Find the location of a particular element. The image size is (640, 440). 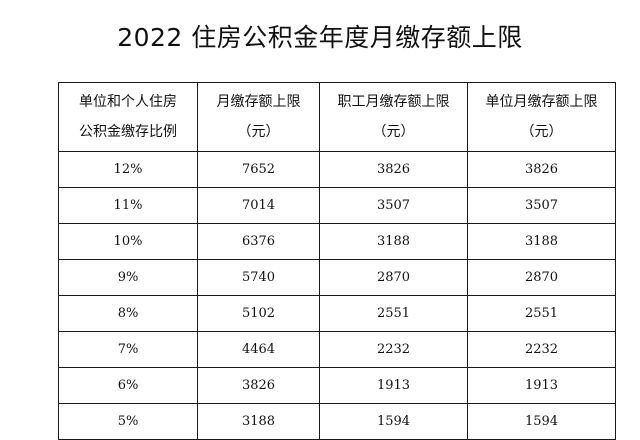

employer-limit-cell: 2870 is located at coordinates (541, 277).